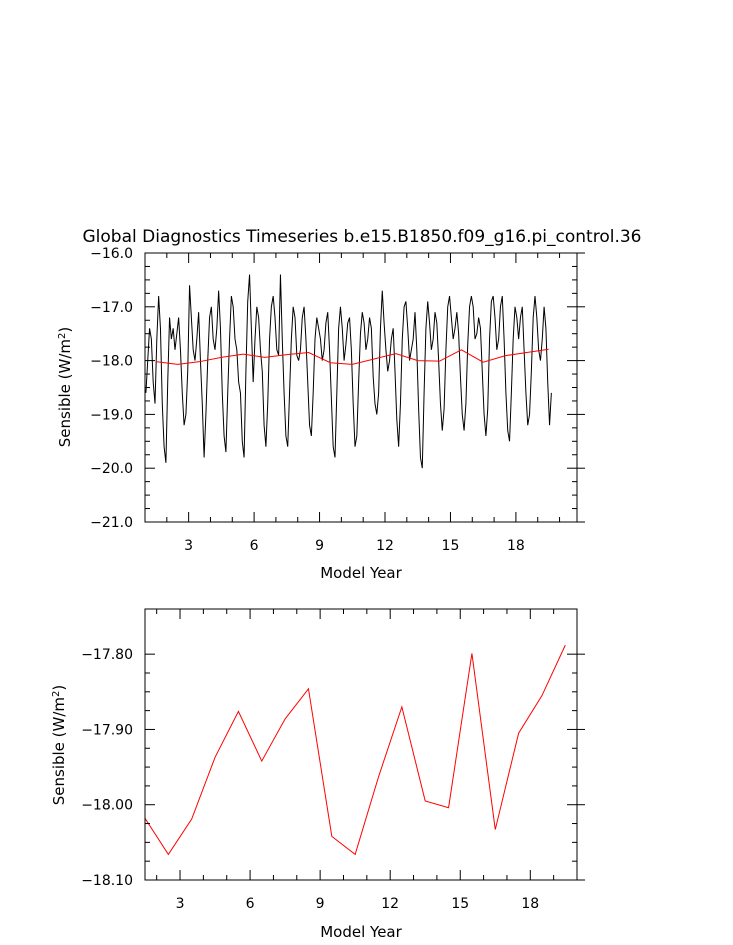 This screenshot has width=733, height=945. Describe the element at coordinates (107, 881) in the screenshot. I see `bottom-y-tick-label: −18.10` at that location.